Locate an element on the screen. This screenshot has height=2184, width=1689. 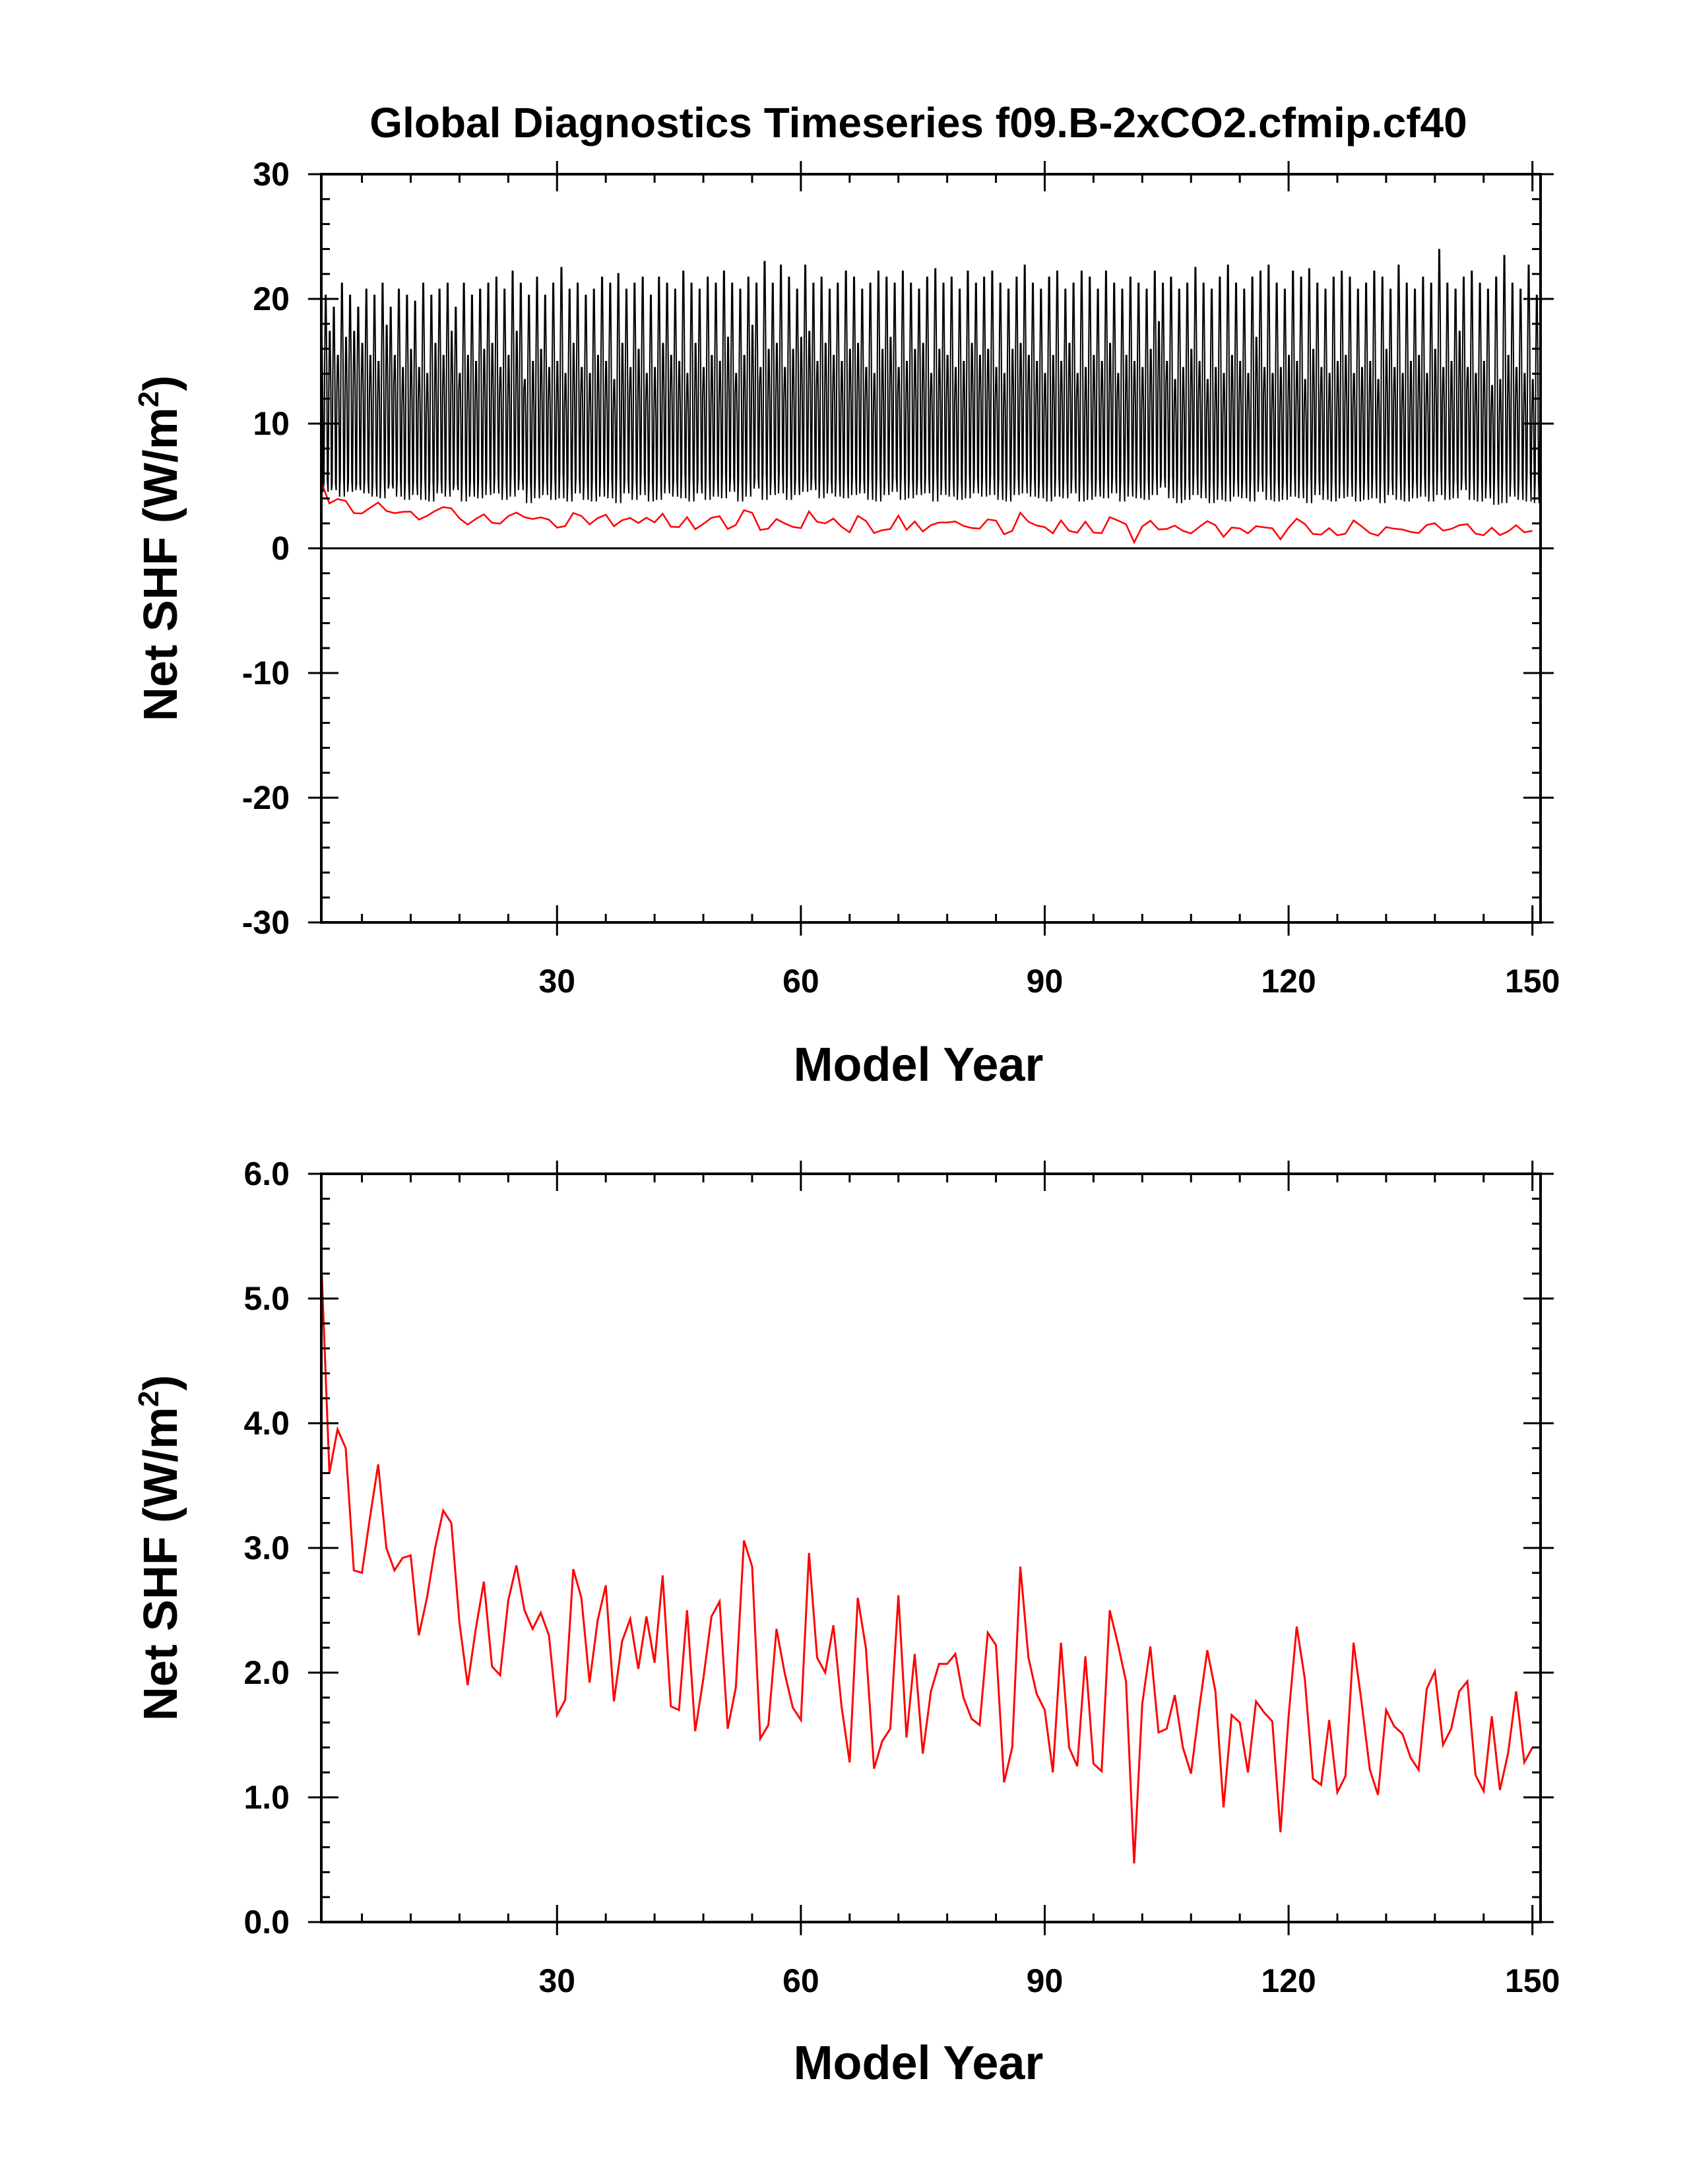
bottom-y-axis-title-sup: 2 is located at coordinates (149, 1399).